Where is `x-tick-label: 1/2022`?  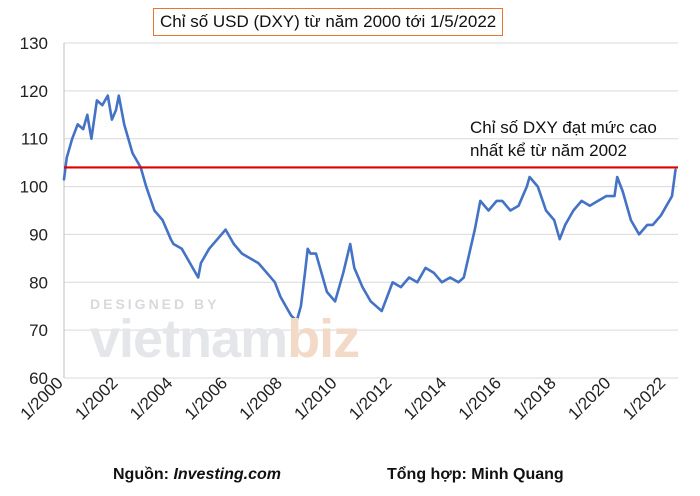
x-tick-label: 1/2022 is located at coordinates (644, 398).